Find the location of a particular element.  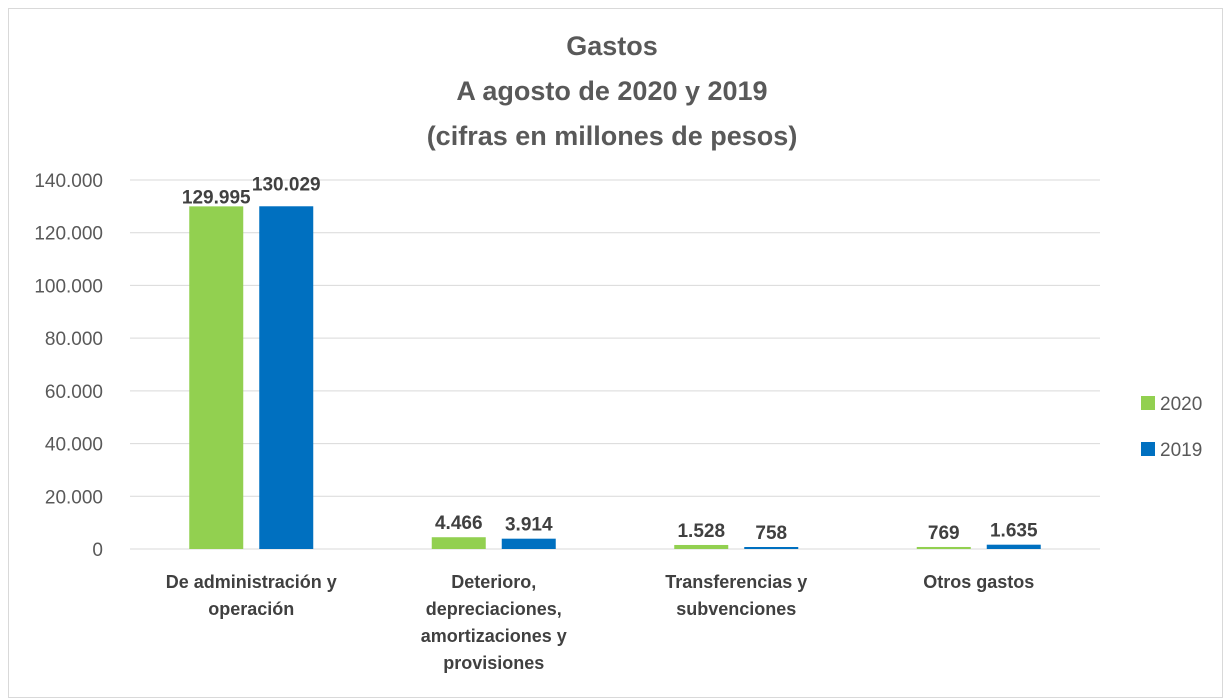

chart-title-line: A agosto de 2020 y 2019 is located at coordinates (611, 91).